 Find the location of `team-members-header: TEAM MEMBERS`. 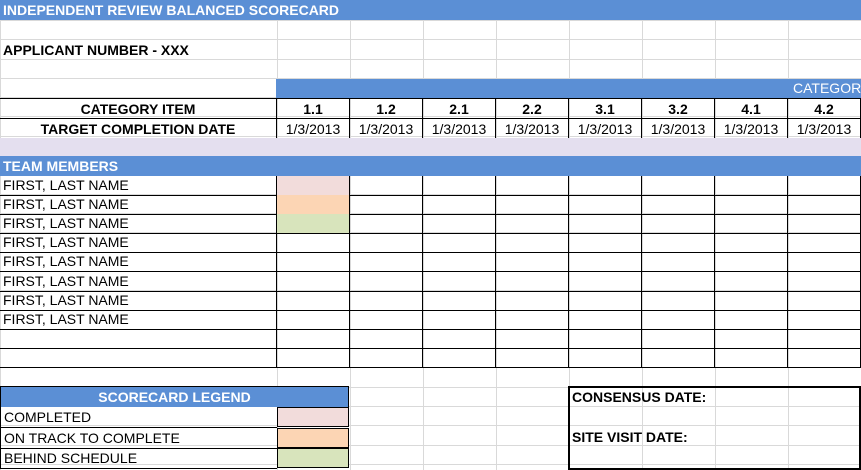

team-members-header: TEAM MEMBERS is located at coordinates (138, 166).